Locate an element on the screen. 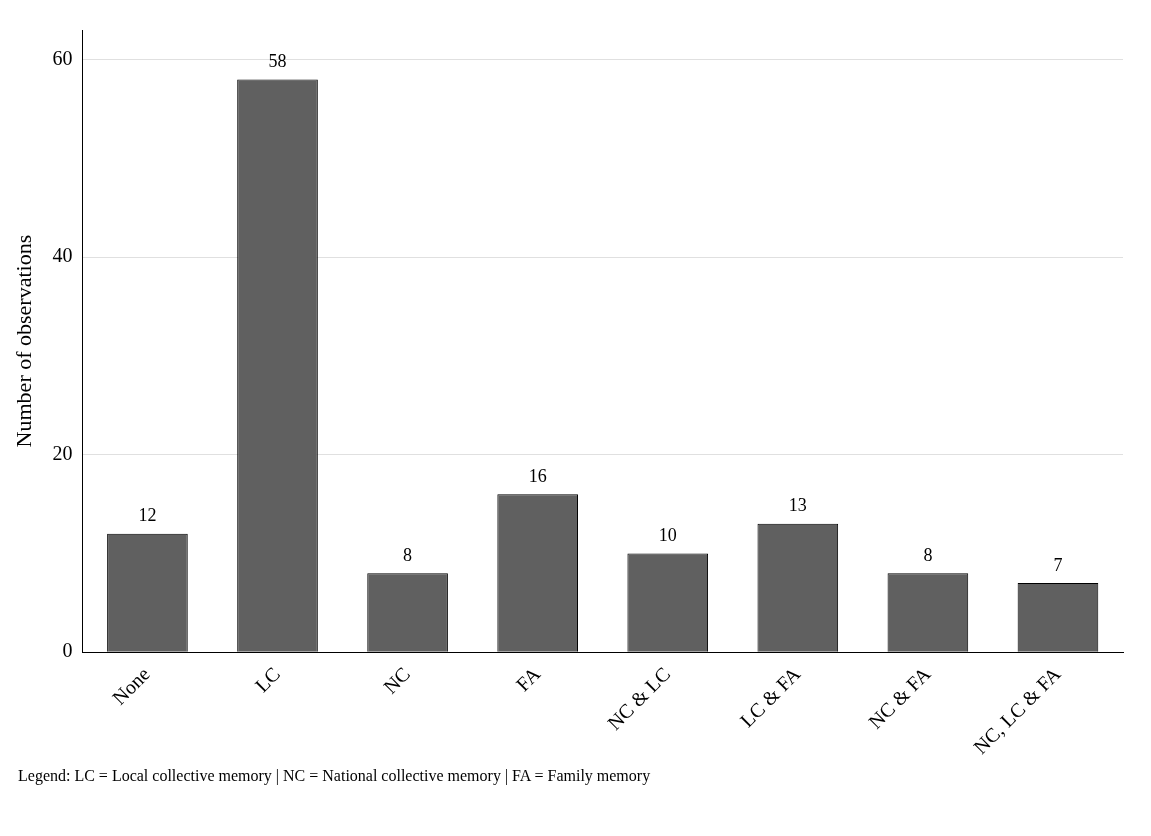 This screenshot has height=836, width=1151. data-label: 16 is located at coordinates (537, 475).